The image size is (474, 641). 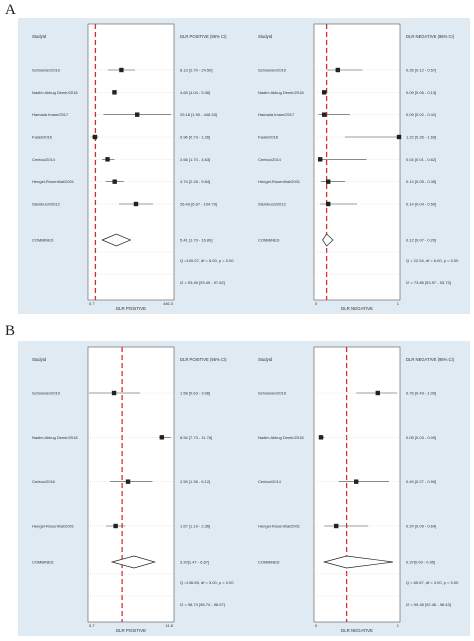 I want to click on stats-q: Q =136.65, df = 3.00, p = 0.00, so click(x=207, y=582).